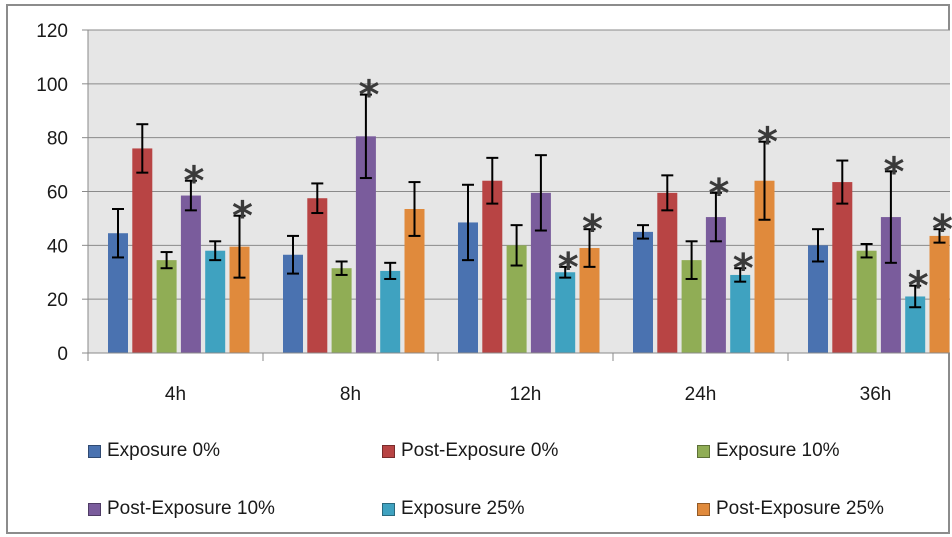 The height and width of the screenshot is (537, 952). Describe the element at coordinates (463, 508) in the screenshot. I see `legend-label: Exposure 25%` at that location.